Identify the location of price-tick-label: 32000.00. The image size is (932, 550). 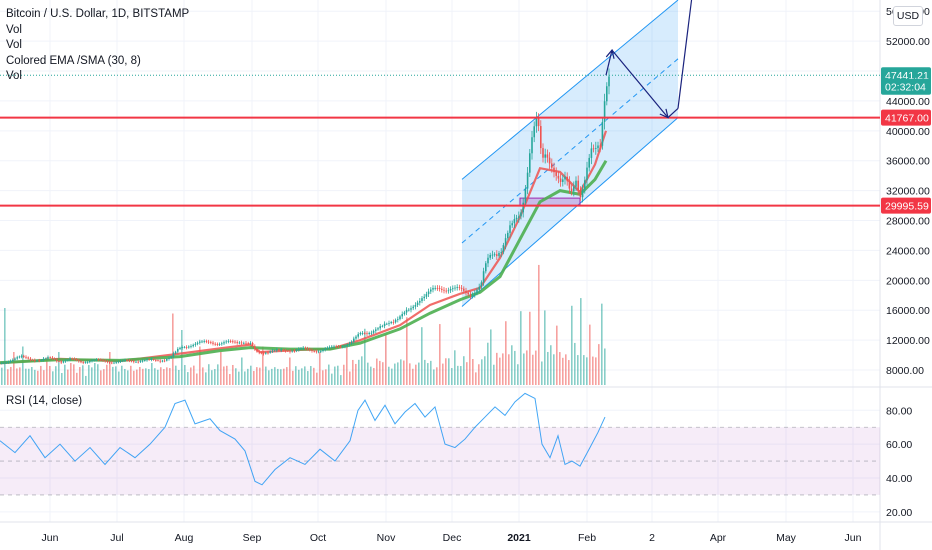
(908, 192).